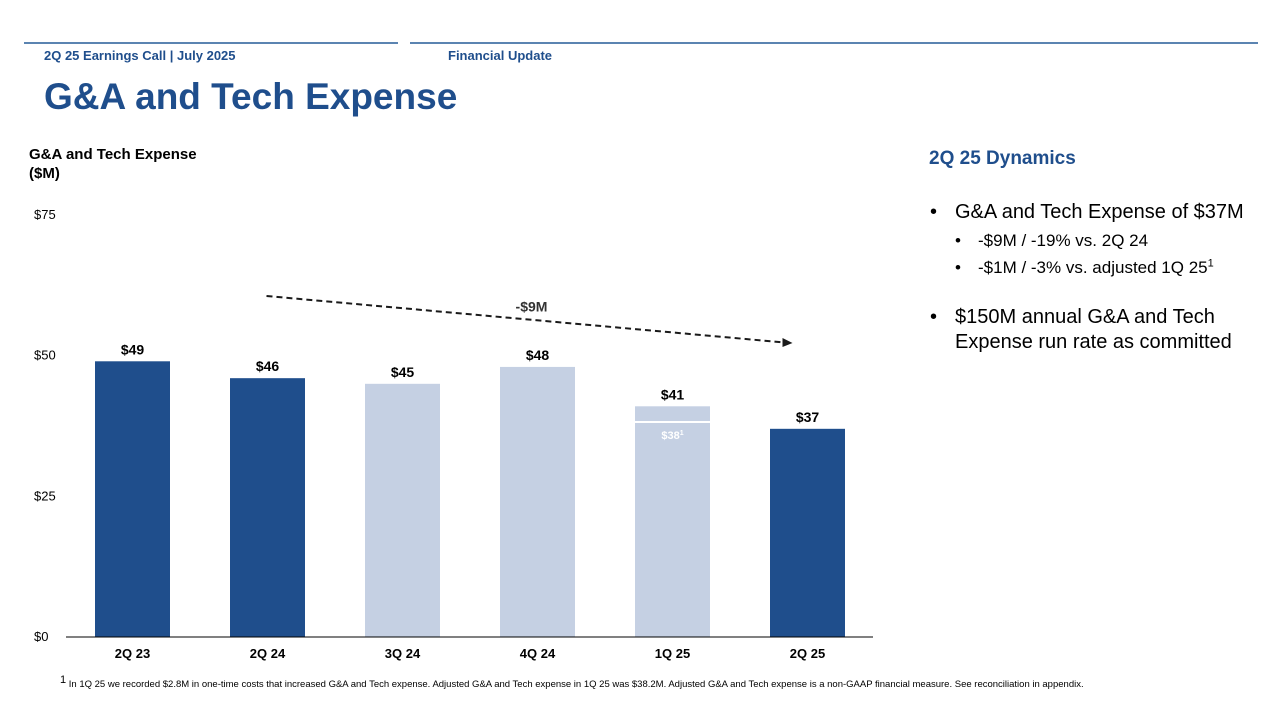 The image size is (1280, 720). What do you see at coordinates (532, 307) in the screenshot?
I see `trend-label: -$9M` at bounding box center [532, 307].